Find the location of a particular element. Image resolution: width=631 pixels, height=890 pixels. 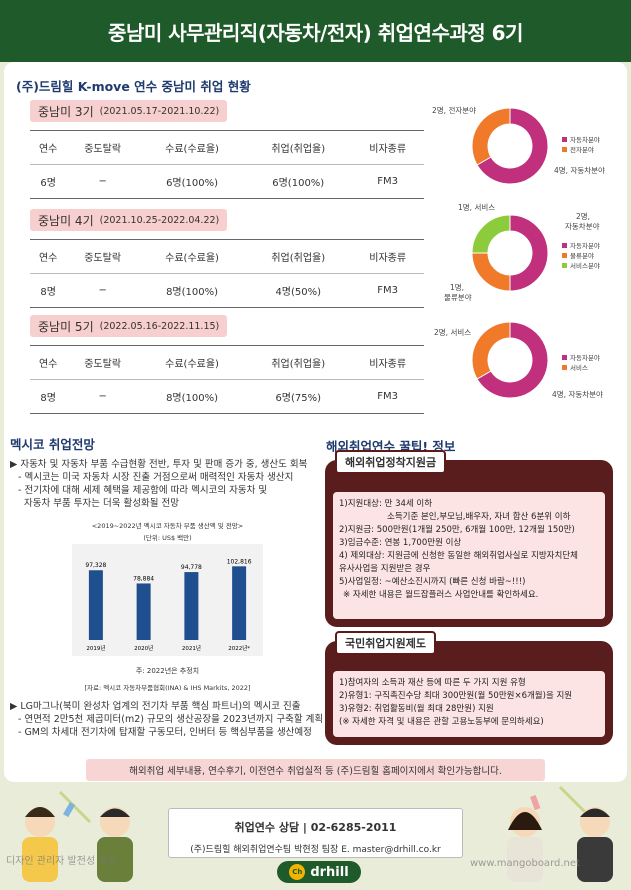

donut-chart-gen5 is located at coordinates (510, 360).